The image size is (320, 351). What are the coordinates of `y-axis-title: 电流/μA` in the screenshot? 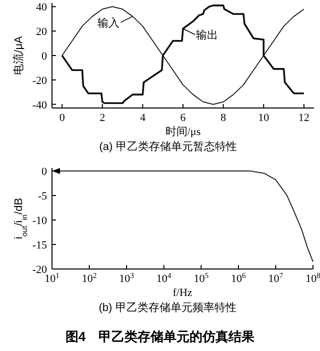 It's located at (18, 55).